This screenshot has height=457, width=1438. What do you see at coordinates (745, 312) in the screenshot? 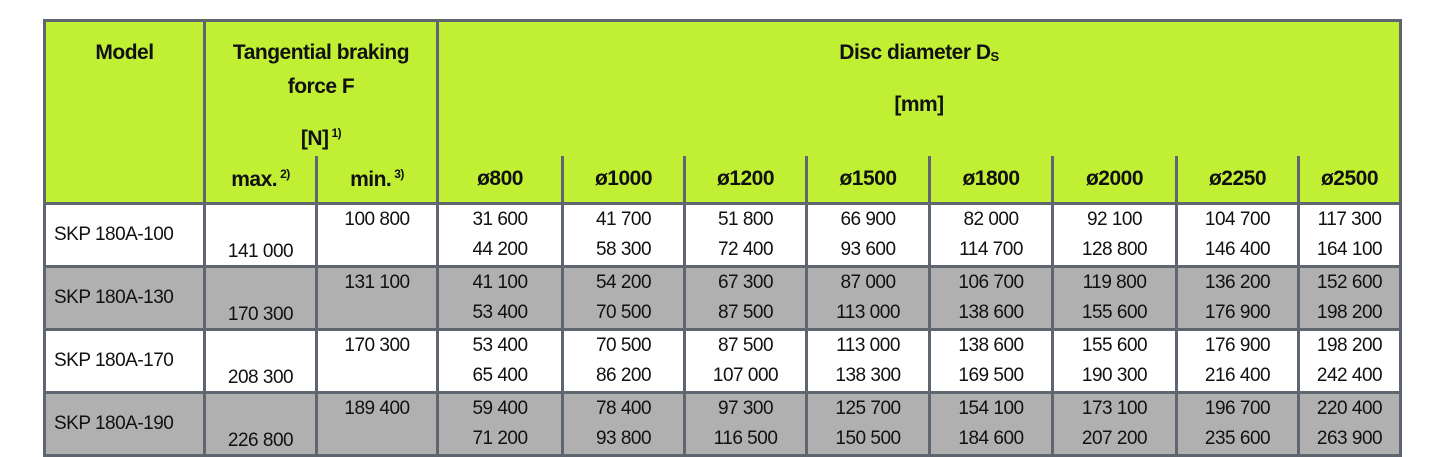
I see `force-min-value: 87 500` at bounding box center [745, 312].